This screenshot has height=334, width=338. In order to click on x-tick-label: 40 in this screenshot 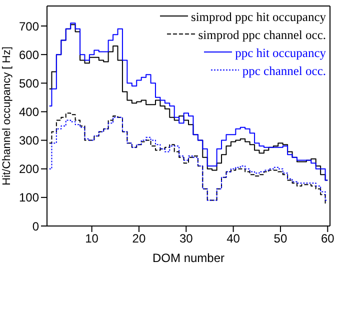, I will do `click(233, 239)`.